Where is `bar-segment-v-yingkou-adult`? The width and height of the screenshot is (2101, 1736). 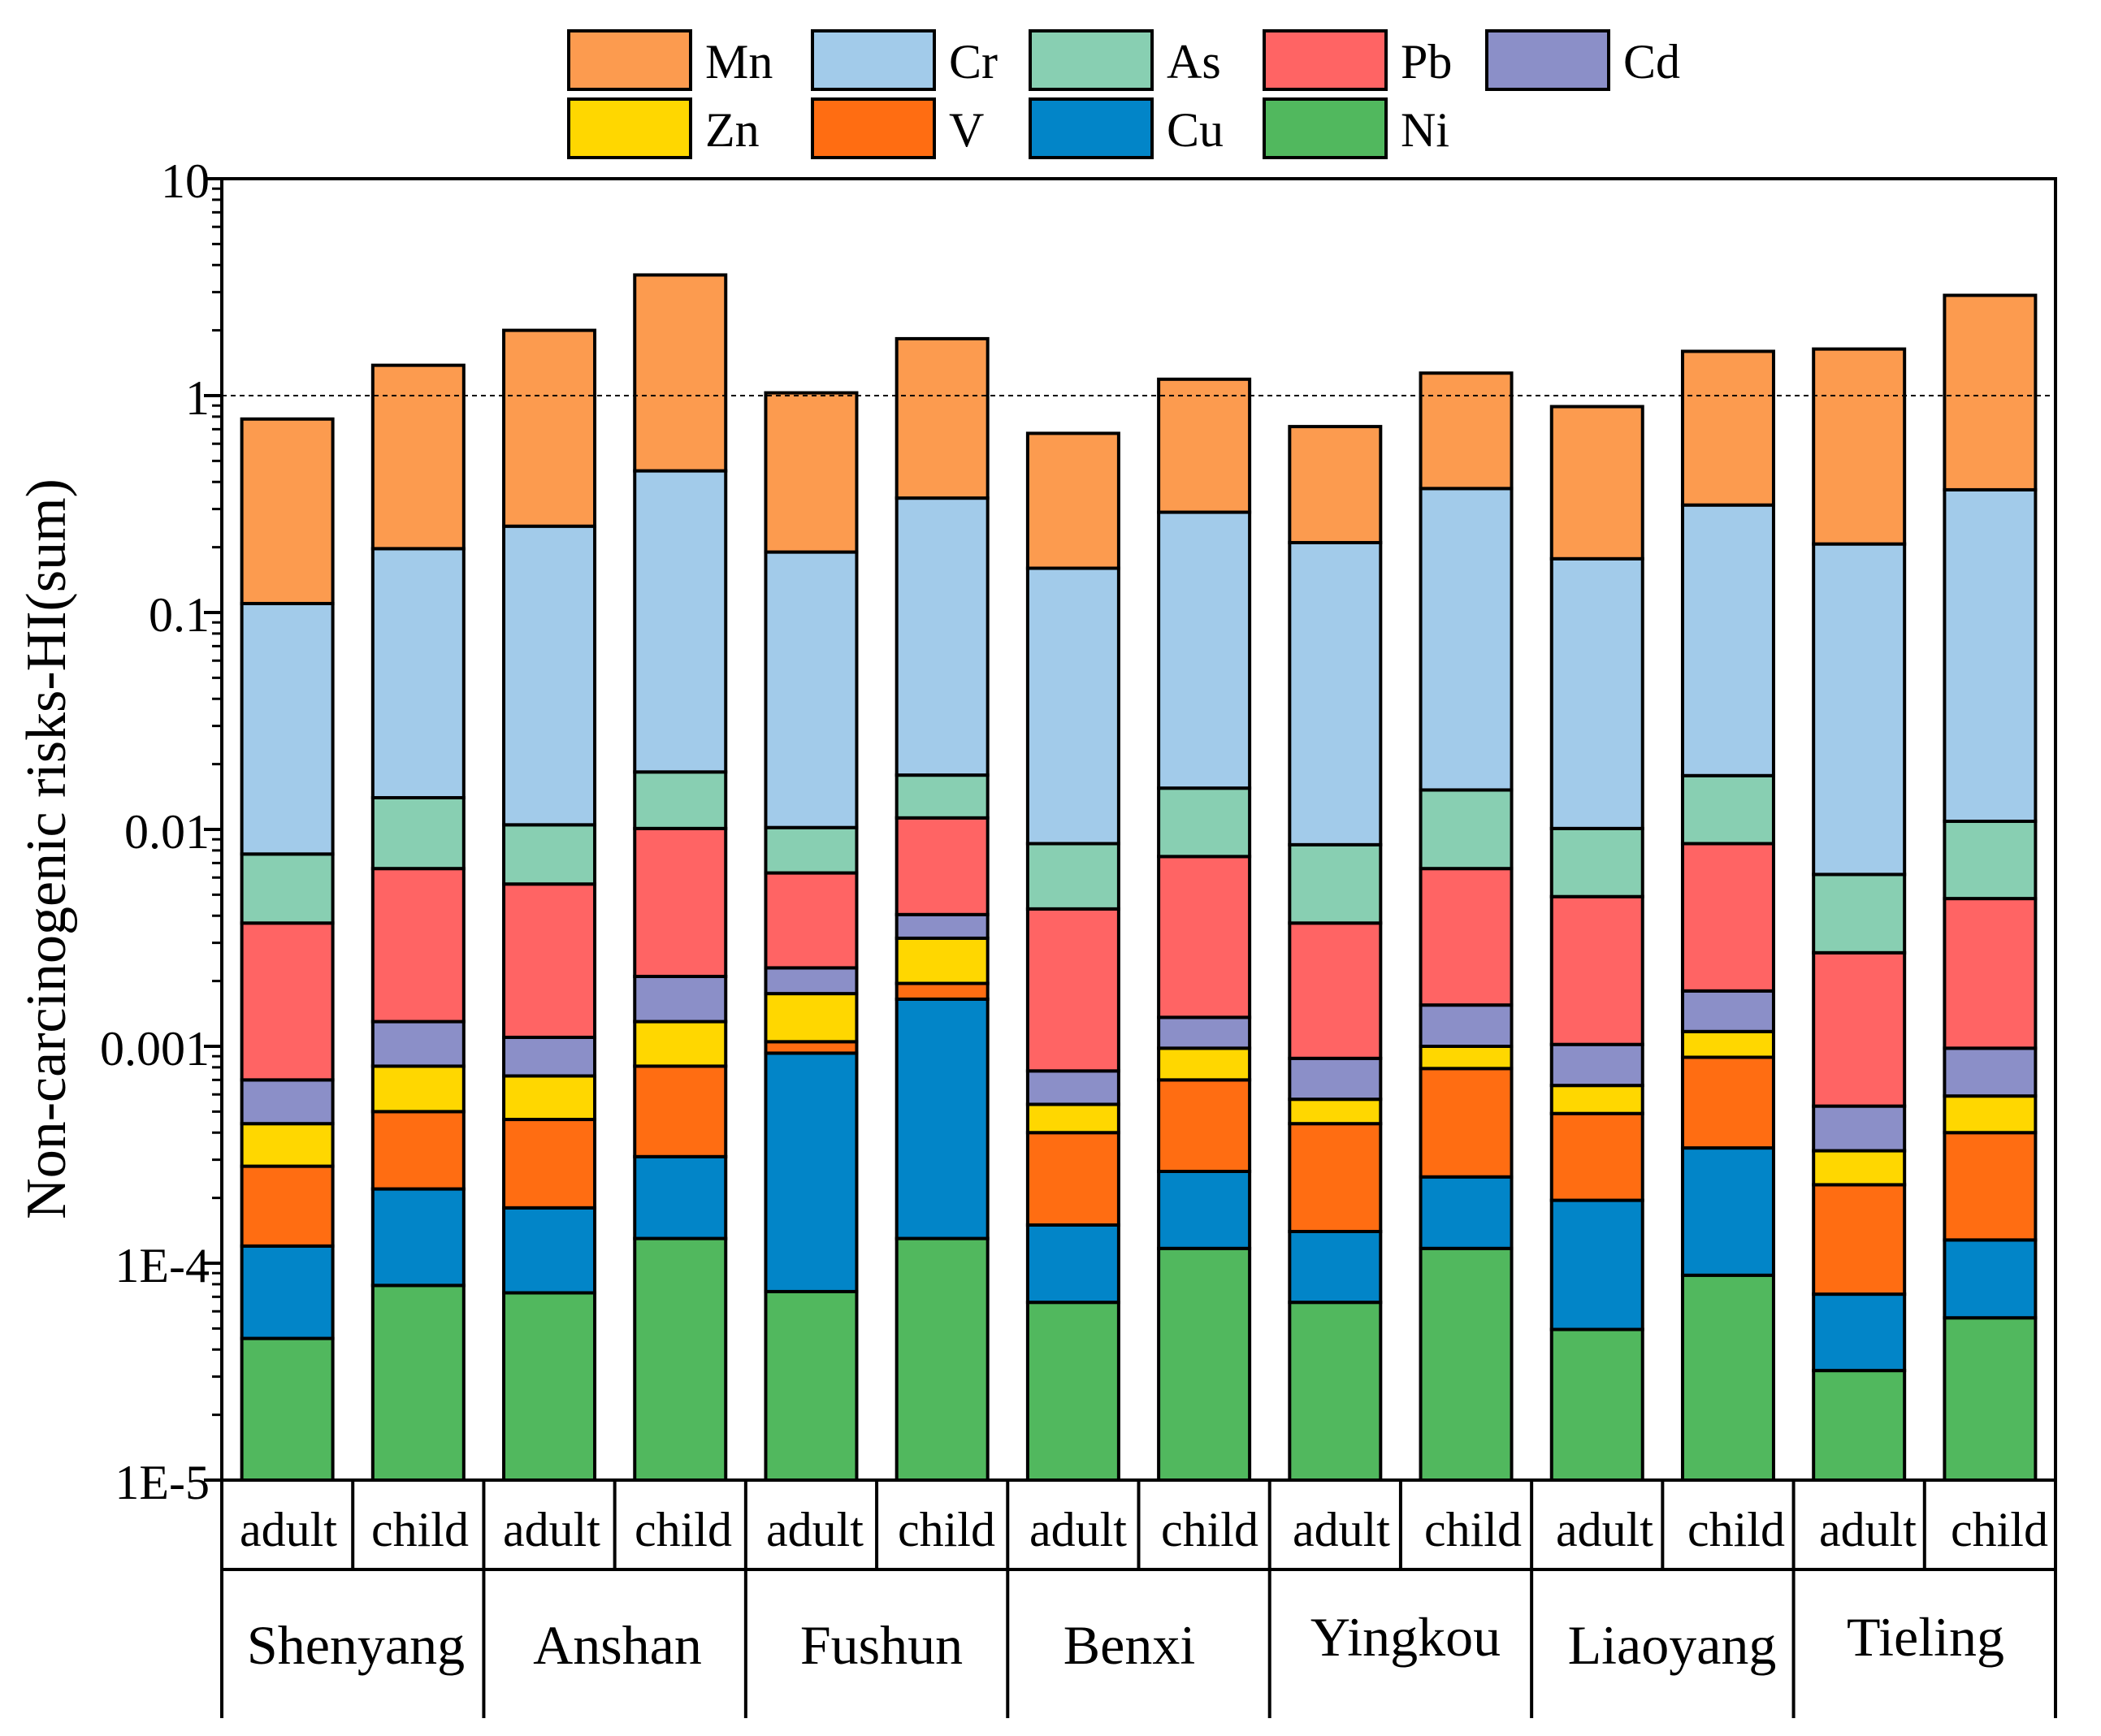
bar-segment-v-yingkou-adult is located at coordinates (1335, 1177).